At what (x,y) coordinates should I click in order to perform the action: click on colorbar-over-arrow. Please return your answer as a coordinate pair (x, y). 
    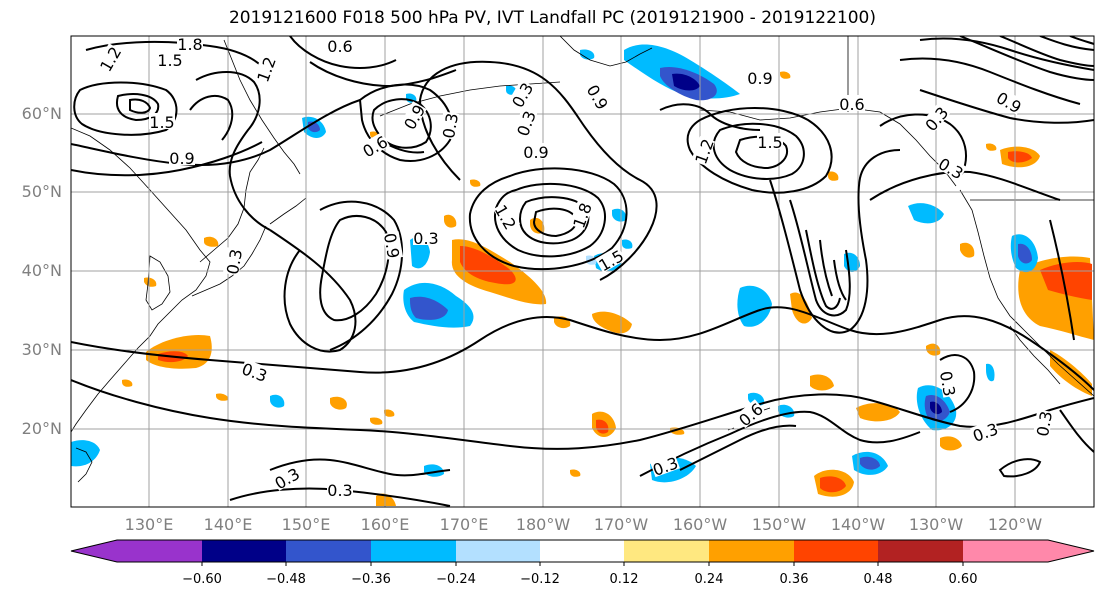
    Looking at the image, I should click on (1071, 551).